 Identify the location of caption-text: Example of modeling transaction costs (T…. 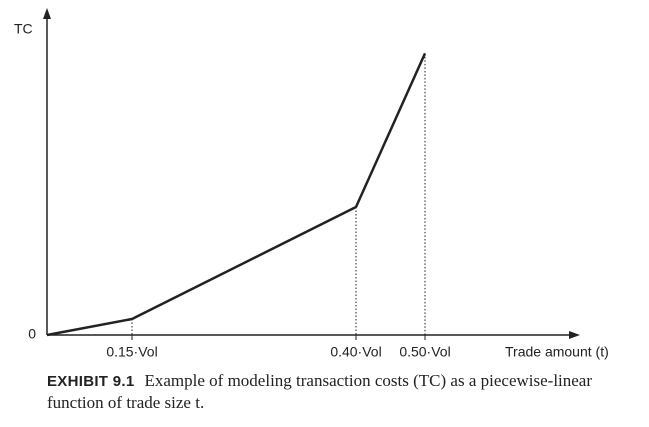
(320, 391).